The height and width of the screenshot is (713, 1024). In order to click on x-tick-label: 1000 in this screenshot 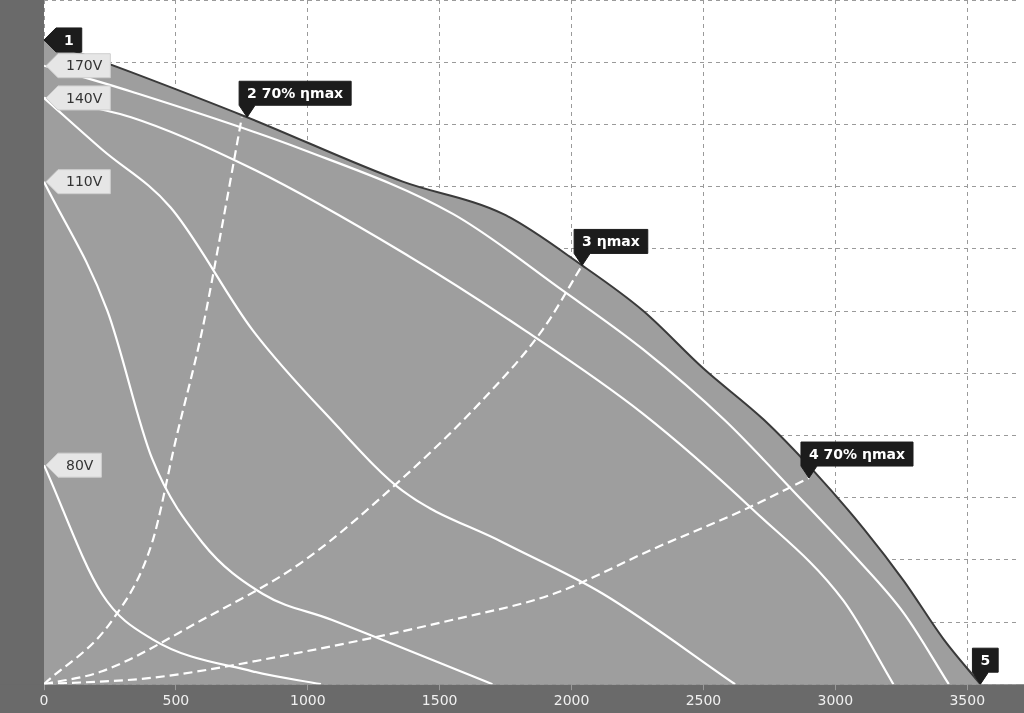, I will do `click(307, 700)`.